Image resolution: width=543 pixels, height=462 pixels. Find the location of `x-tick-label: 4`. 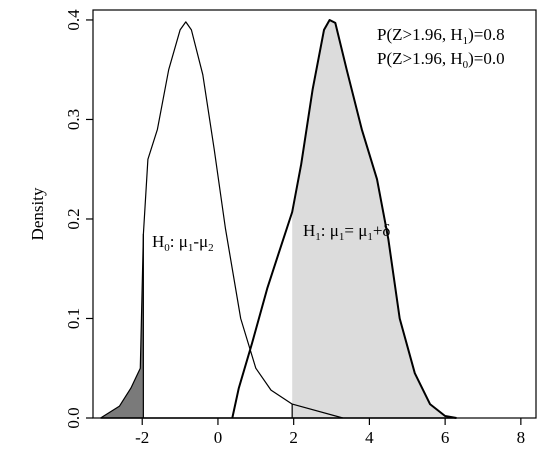

x-tick-label: 4 is located at coordinates (369, 437).